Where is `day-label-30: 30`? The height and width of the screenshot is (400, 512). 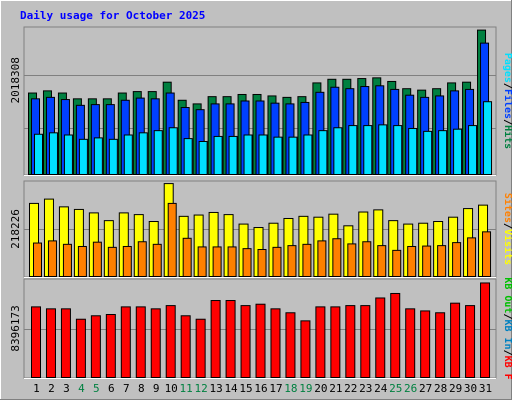 day-label-30: 30 is located at coordinates (470, 388).